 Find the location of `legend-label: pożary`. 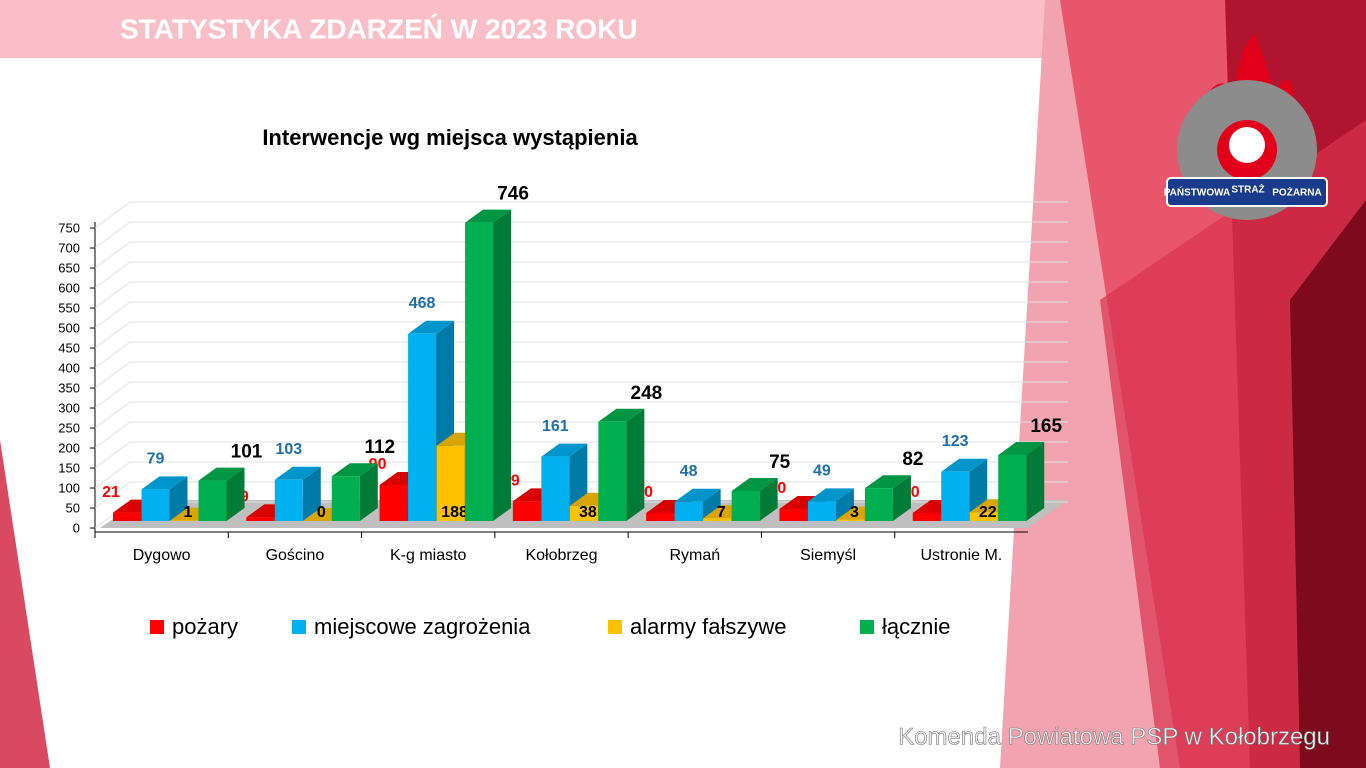

legend-label: pożary is located at coordinates (205, 626).